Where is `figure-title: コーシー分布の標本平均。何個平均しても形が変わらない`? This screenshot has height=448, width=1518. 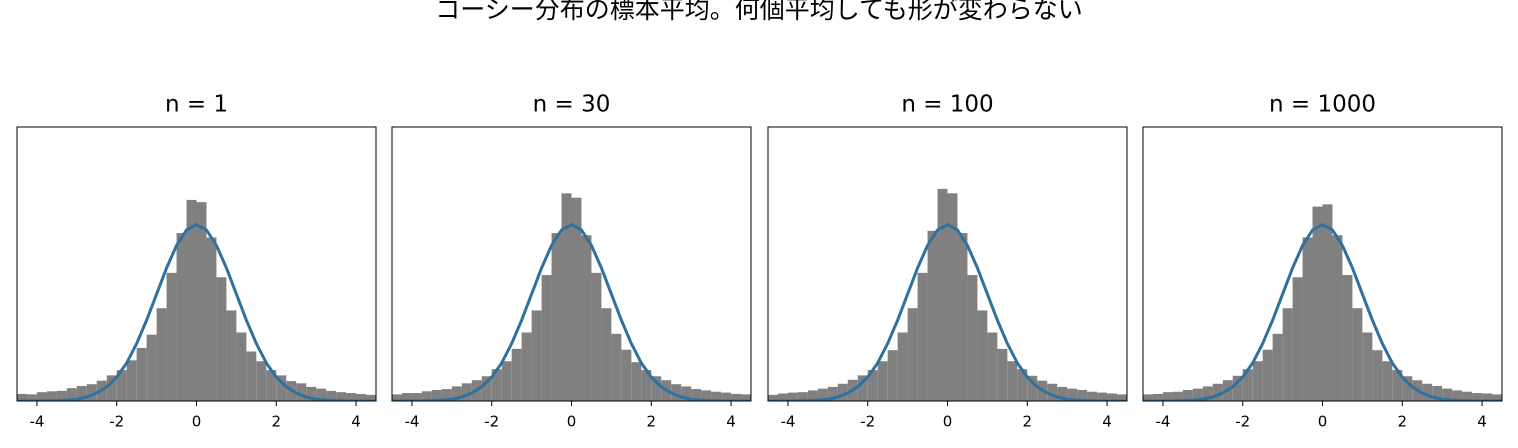 figure-title: コーシー分布の標本平均。何個平均しても形が変わらない is located at coordinates (759, 12).